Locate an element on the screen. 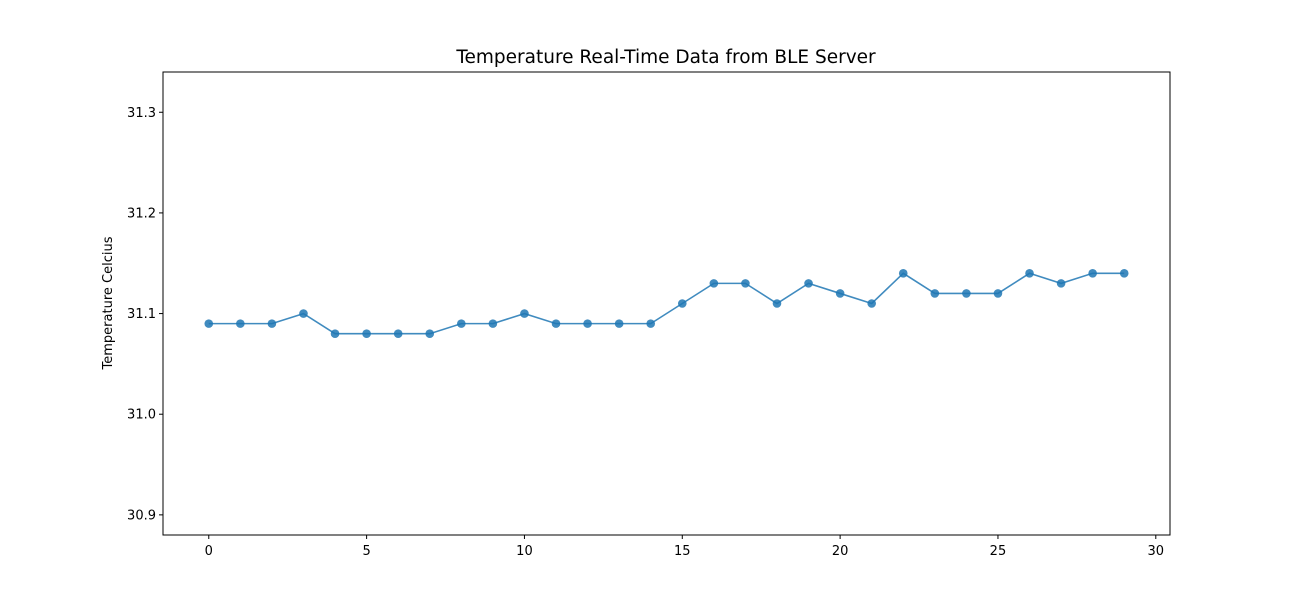  y-axis-label: Temperature Celcius is located at coordinates (108, 303).